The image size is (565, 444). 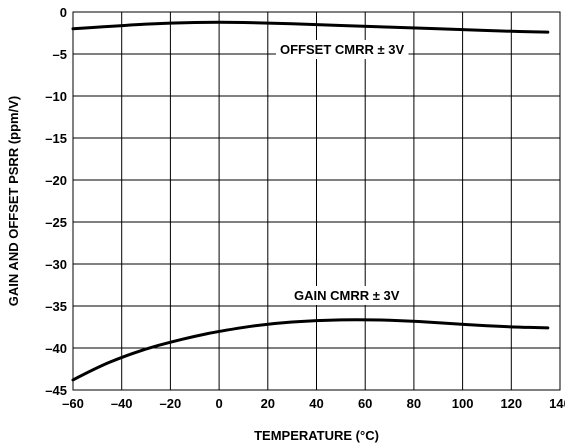 I want to click on offset-cmrr-series-line, so click(x=310, y=27).